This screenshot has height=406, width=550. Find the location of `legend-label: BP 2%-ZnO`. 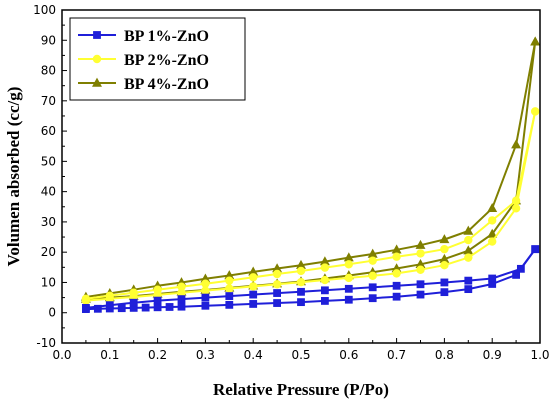

legend-label: BP 2%-ZnO is located at coordinates (166, 60).